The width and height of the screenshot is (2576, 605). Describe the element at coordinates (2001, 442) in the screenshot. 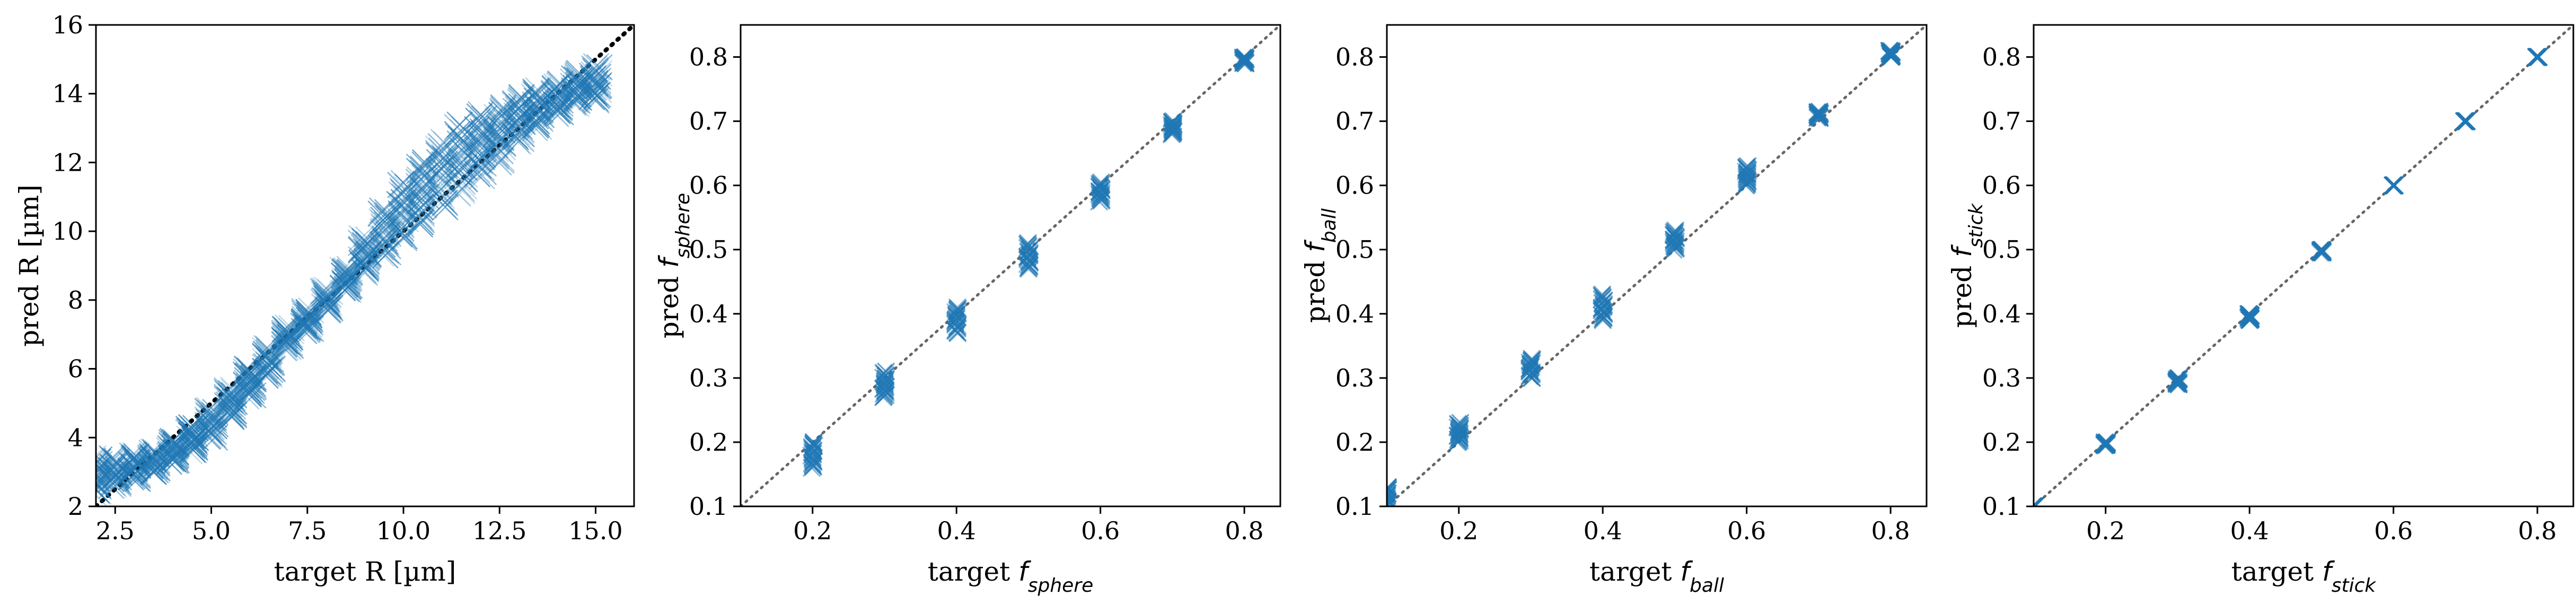

I see `y-tick-label: 0.2` at that location.